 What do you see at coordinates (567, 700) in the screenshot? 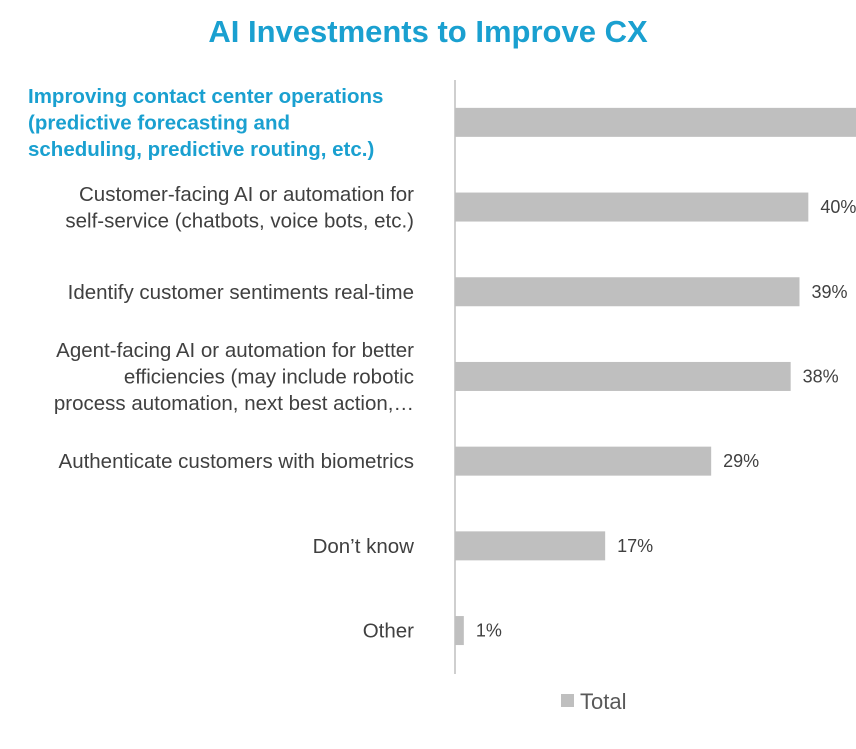
I see `legend-swatch` at bounding box center [567, 700].